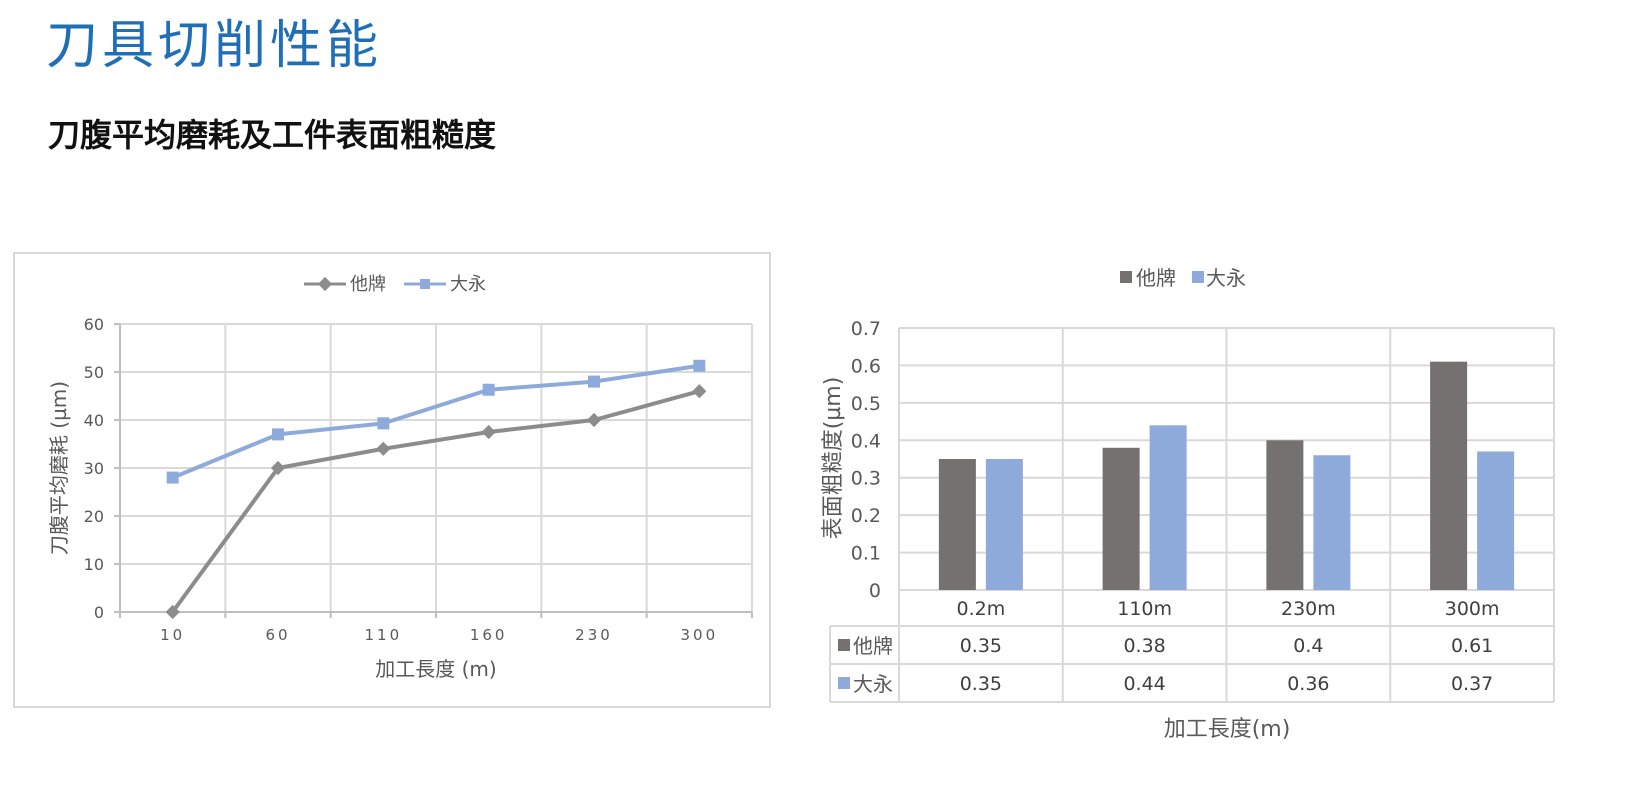 Image resolution: width=1644 pixels, height=796 pixels. Describe the element at coordinates (1126, 277) in the screenshot. I see `legend-swatch-other` at that location.